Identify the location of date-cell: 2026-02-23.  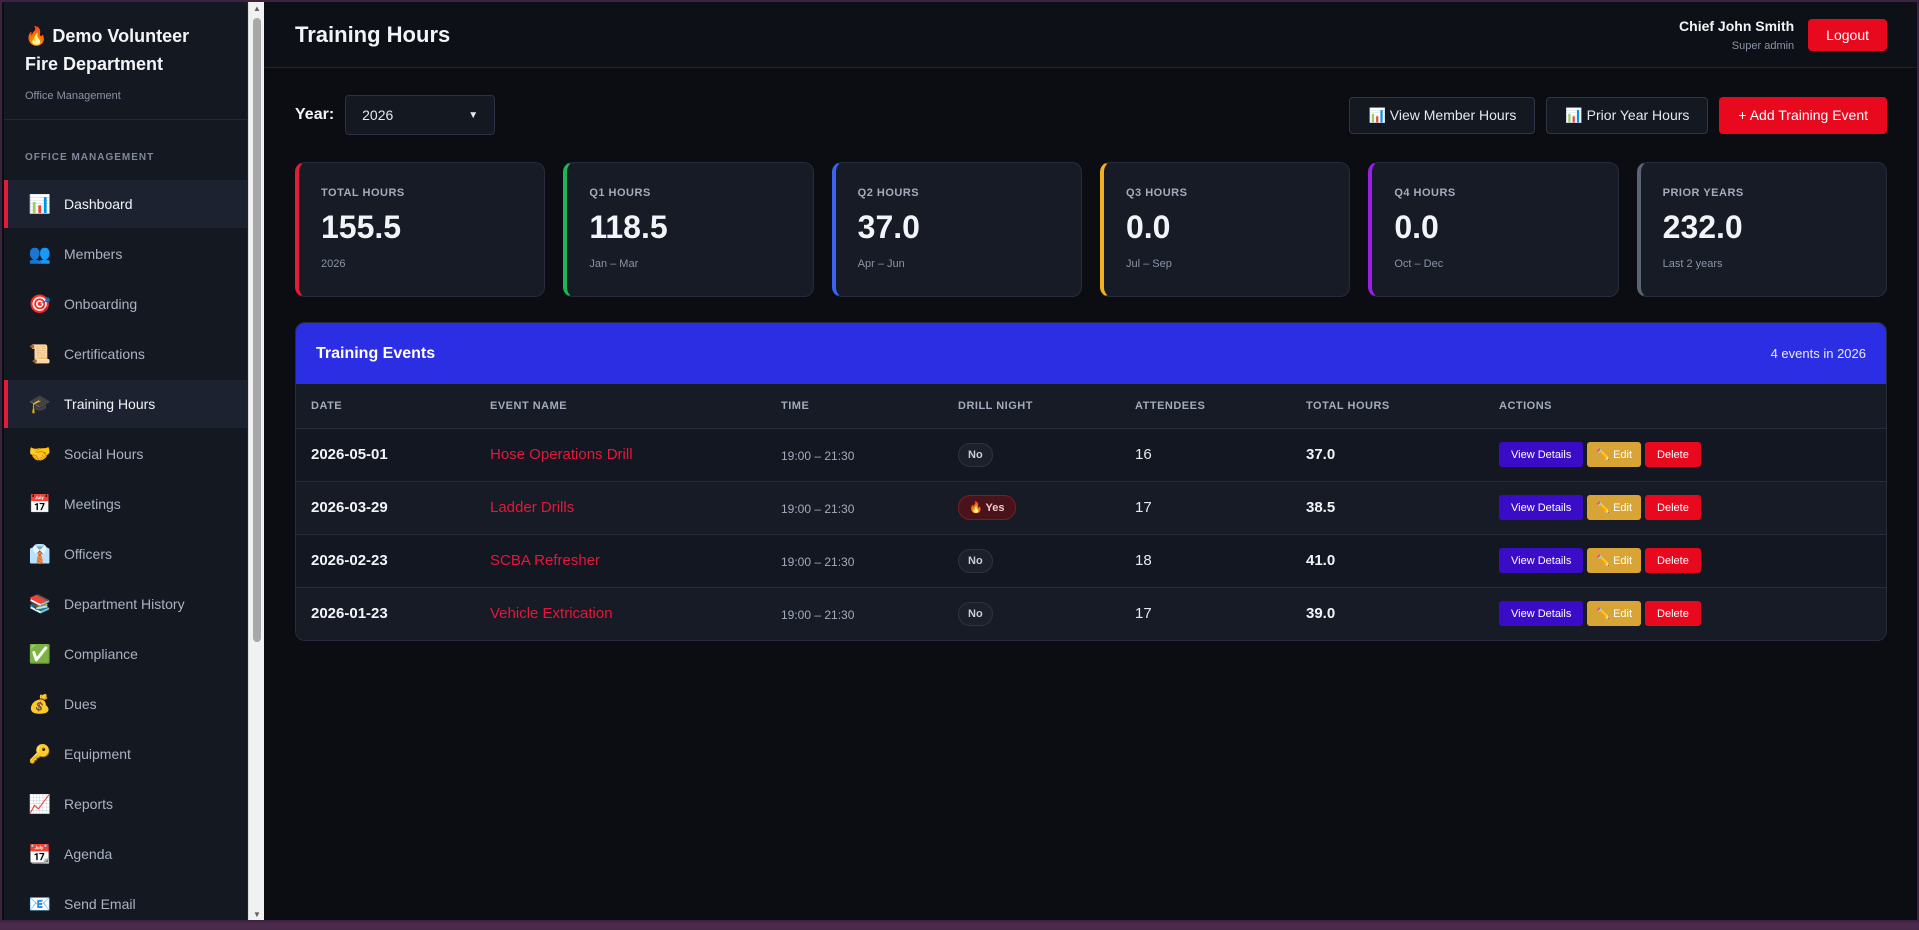
(385, 561).